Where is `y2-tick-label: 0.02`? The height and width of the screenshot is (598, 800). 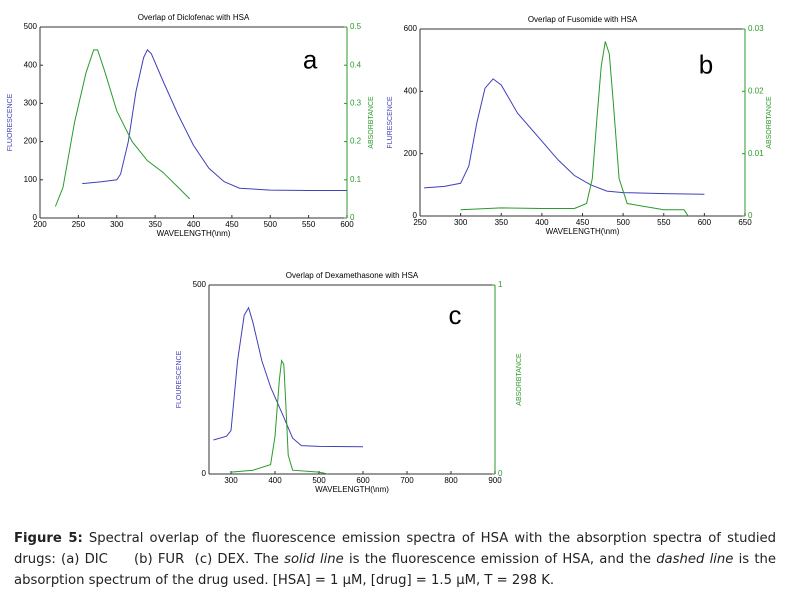
y2-tick-label: 0.02 is located at coordinates (756, 90).